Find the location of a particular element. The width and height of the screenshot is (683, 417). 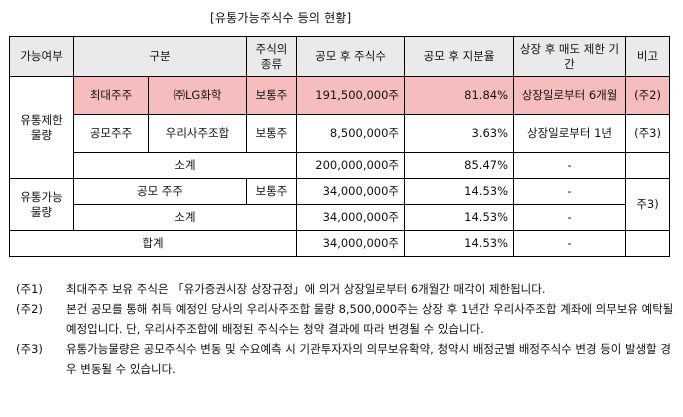

cell-lockup: 상장일로부터 6개월 is located at coordinates (570, 95).